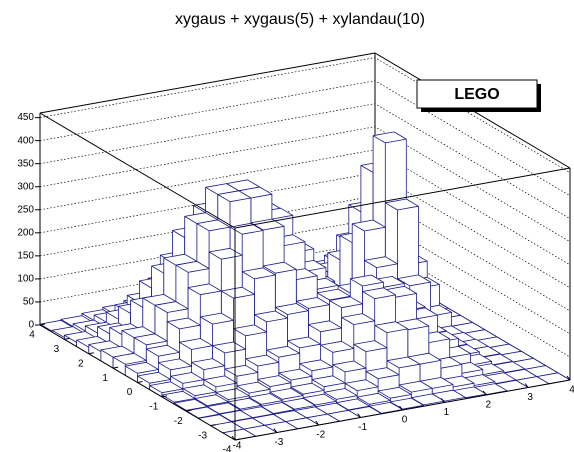 The height and width of the screenshot is (452, 574). I want to click on z-tick-label: 250, so click(25, 209).